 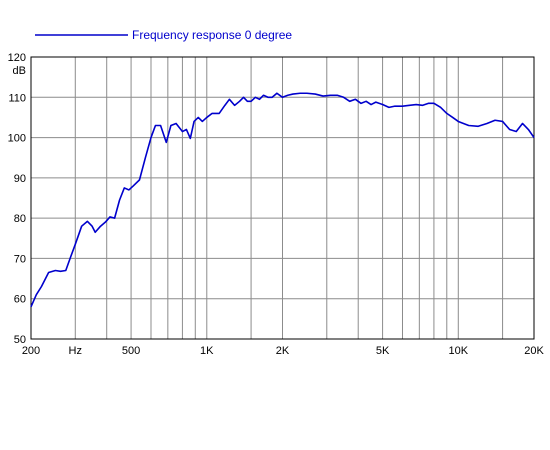 I want to click on y-tick-label: 100, so click(x=17, y=139).